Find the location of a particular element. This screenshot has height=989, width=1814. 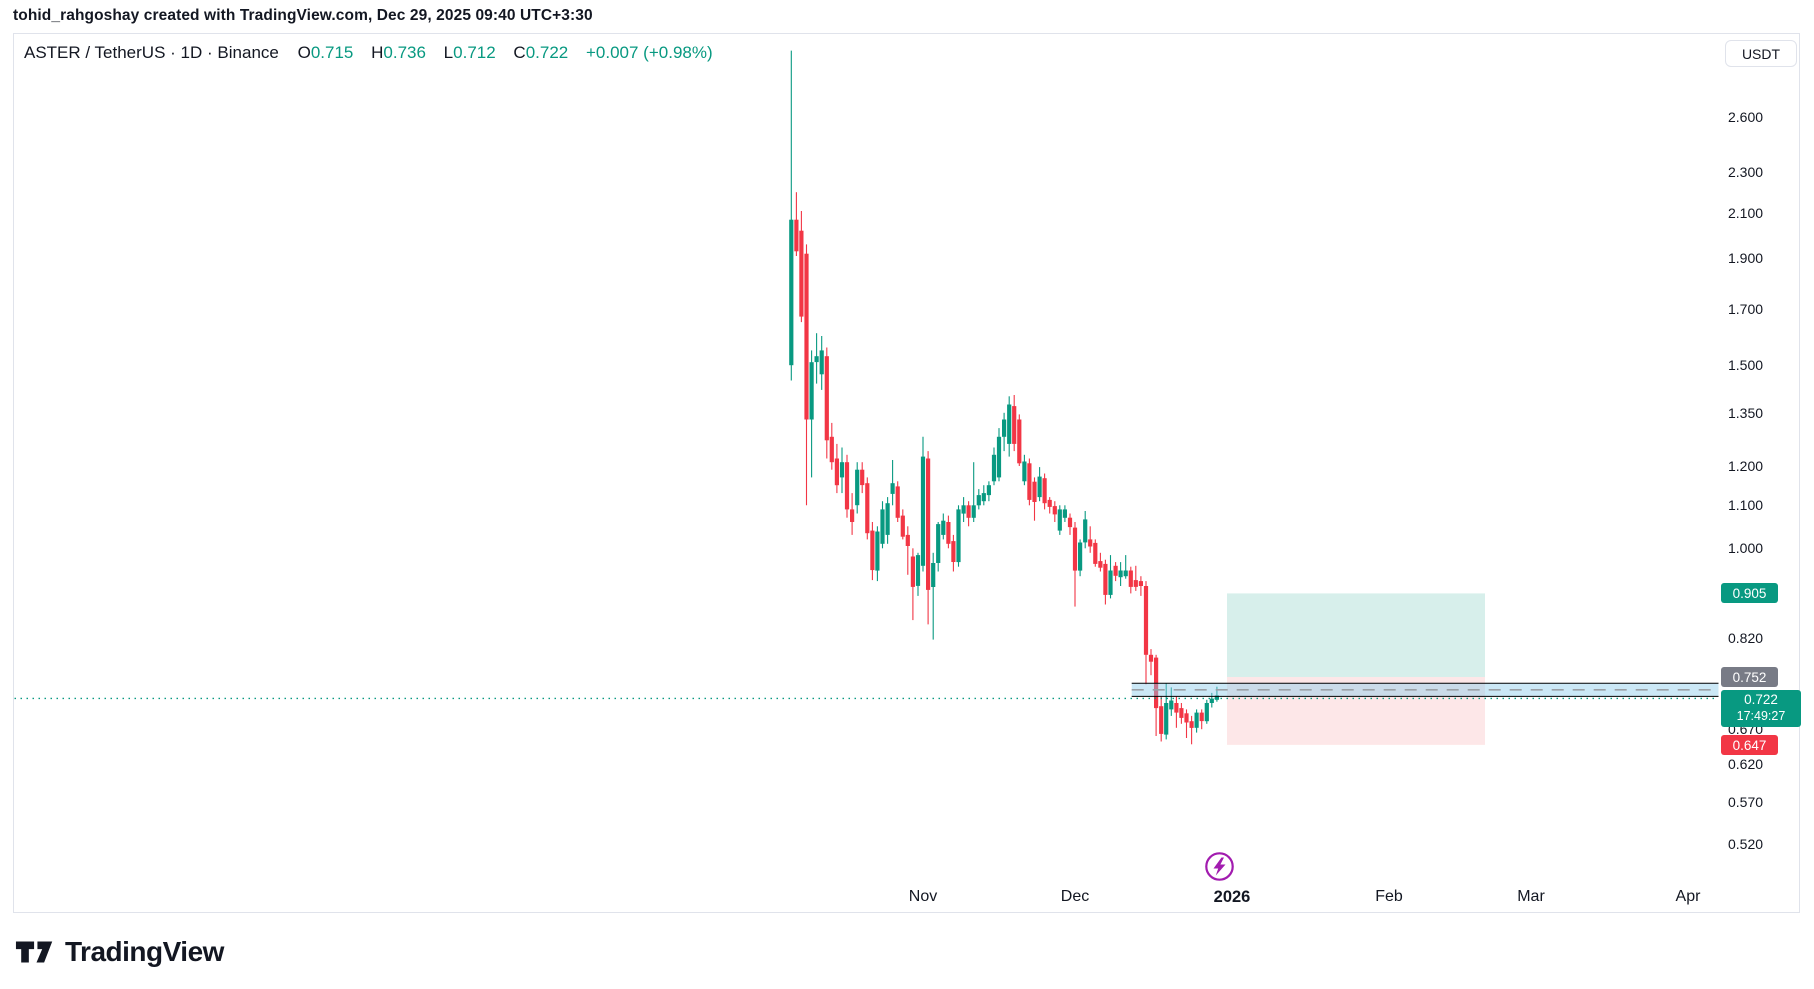

legend-change: +0.007 (+0.98%) is located at coordinates (649, 52).